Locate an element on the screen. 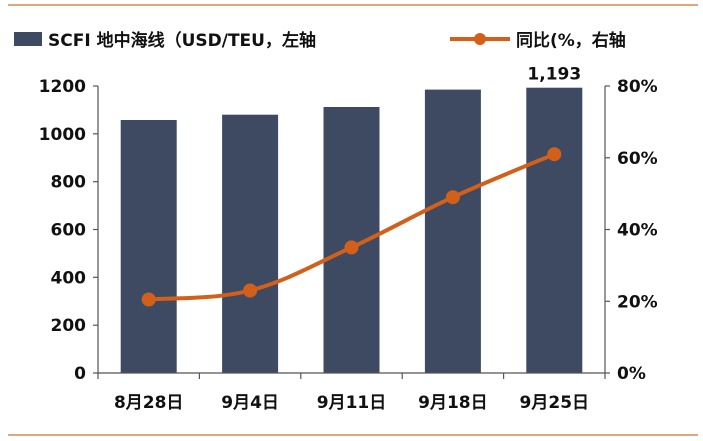  data-labels: 1,193 is located at coordinates (554, 75).